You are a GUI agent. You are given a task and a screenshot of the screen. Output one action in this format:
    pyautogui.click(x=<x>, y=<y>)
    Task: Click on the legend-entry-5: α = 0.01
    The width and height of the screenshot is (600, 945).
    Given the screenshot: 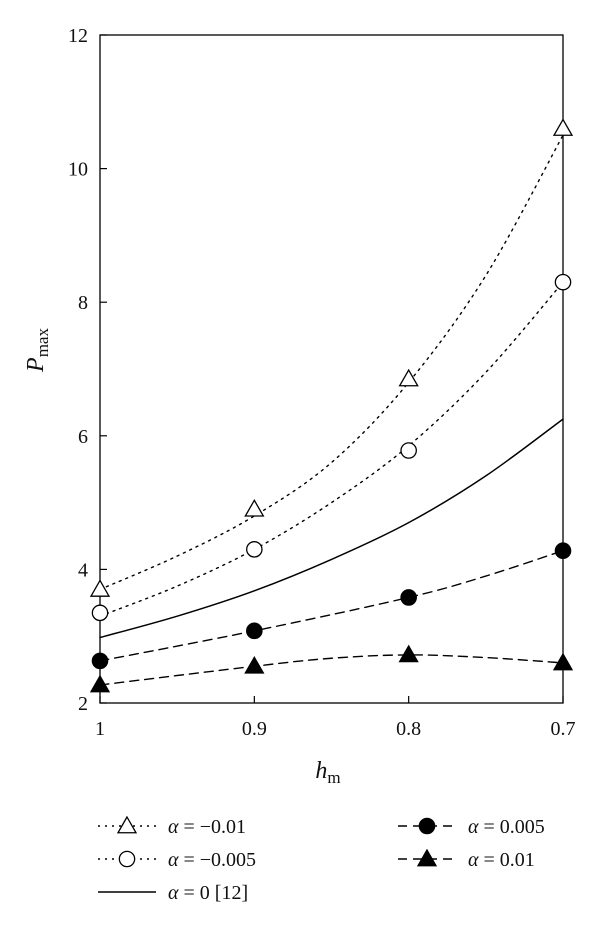 What is the action you would take?
    pyautogui.click(x=466, y=859)
    